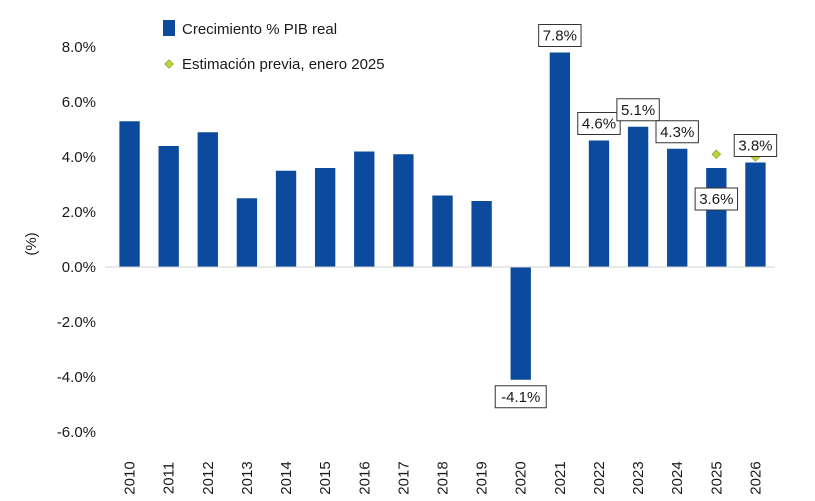  I want to click on bar-2023, so click(638, 196).